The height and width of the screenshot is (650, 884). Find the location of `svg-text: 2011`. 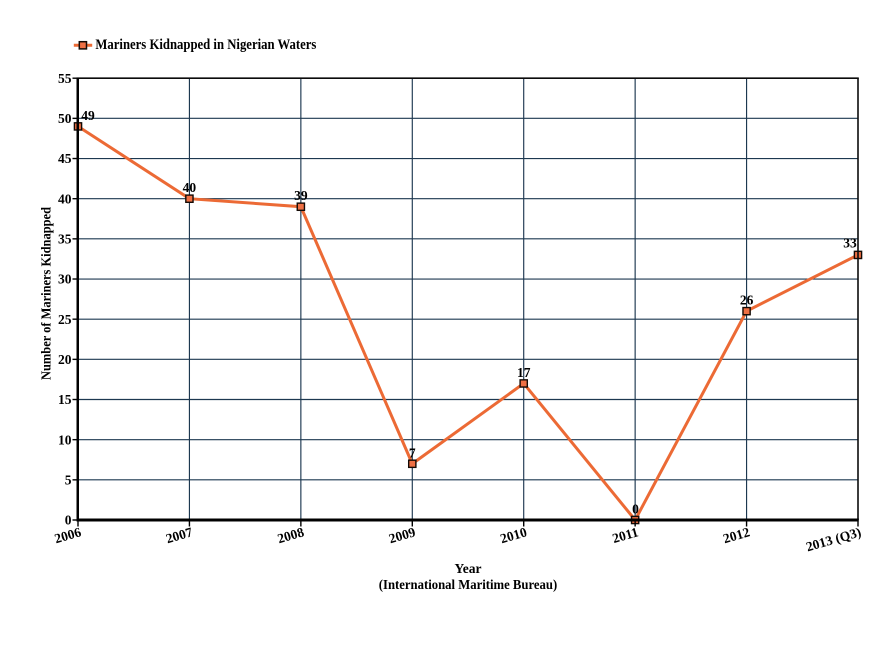

svg-text: 2011 is located at coordinates (626, 535).